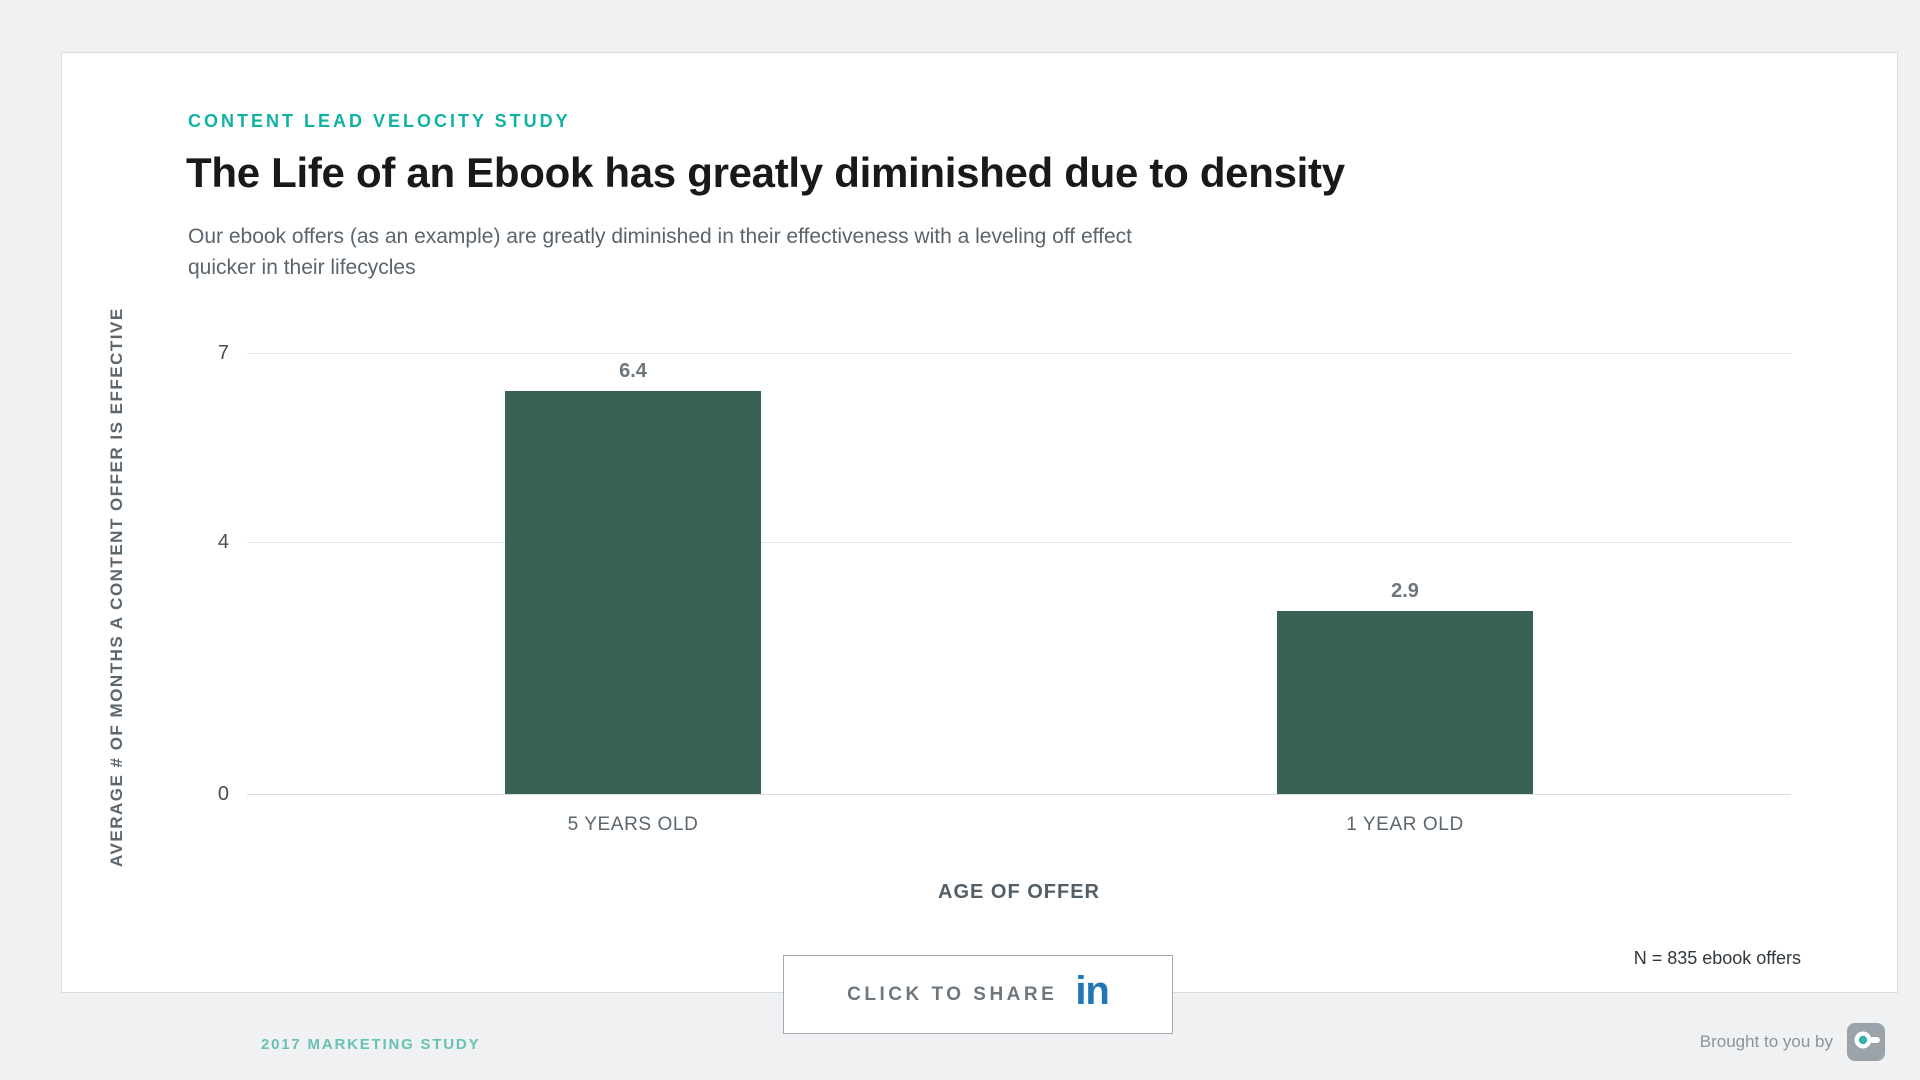 Image resolution: width=1920 pixels, height=1080 pixels. I want to click on eyebrow: CONTENT LEAD VELOCITY STUDY, so click(379, 121).